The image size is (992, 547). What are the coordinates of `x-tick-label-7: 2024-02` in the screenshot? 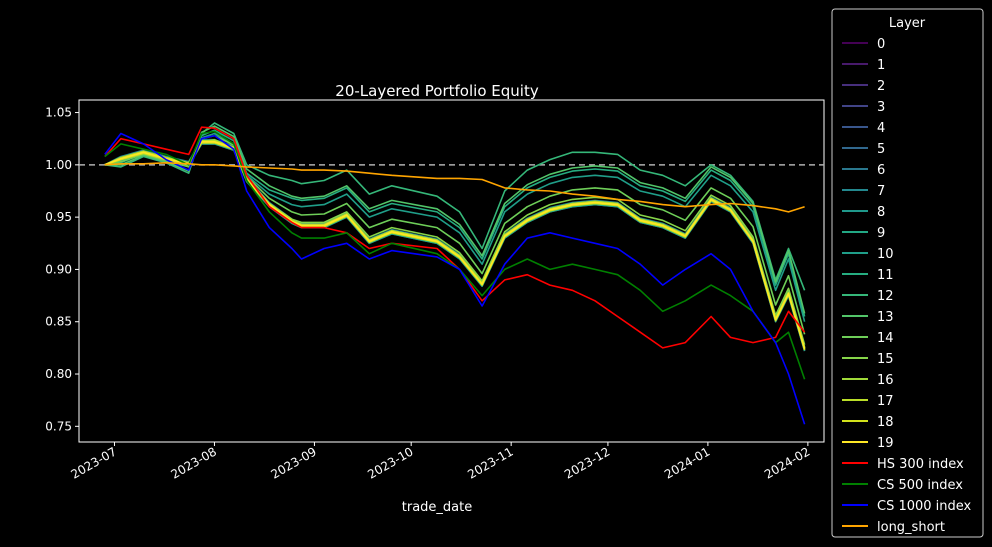 It's located at (787, 462).